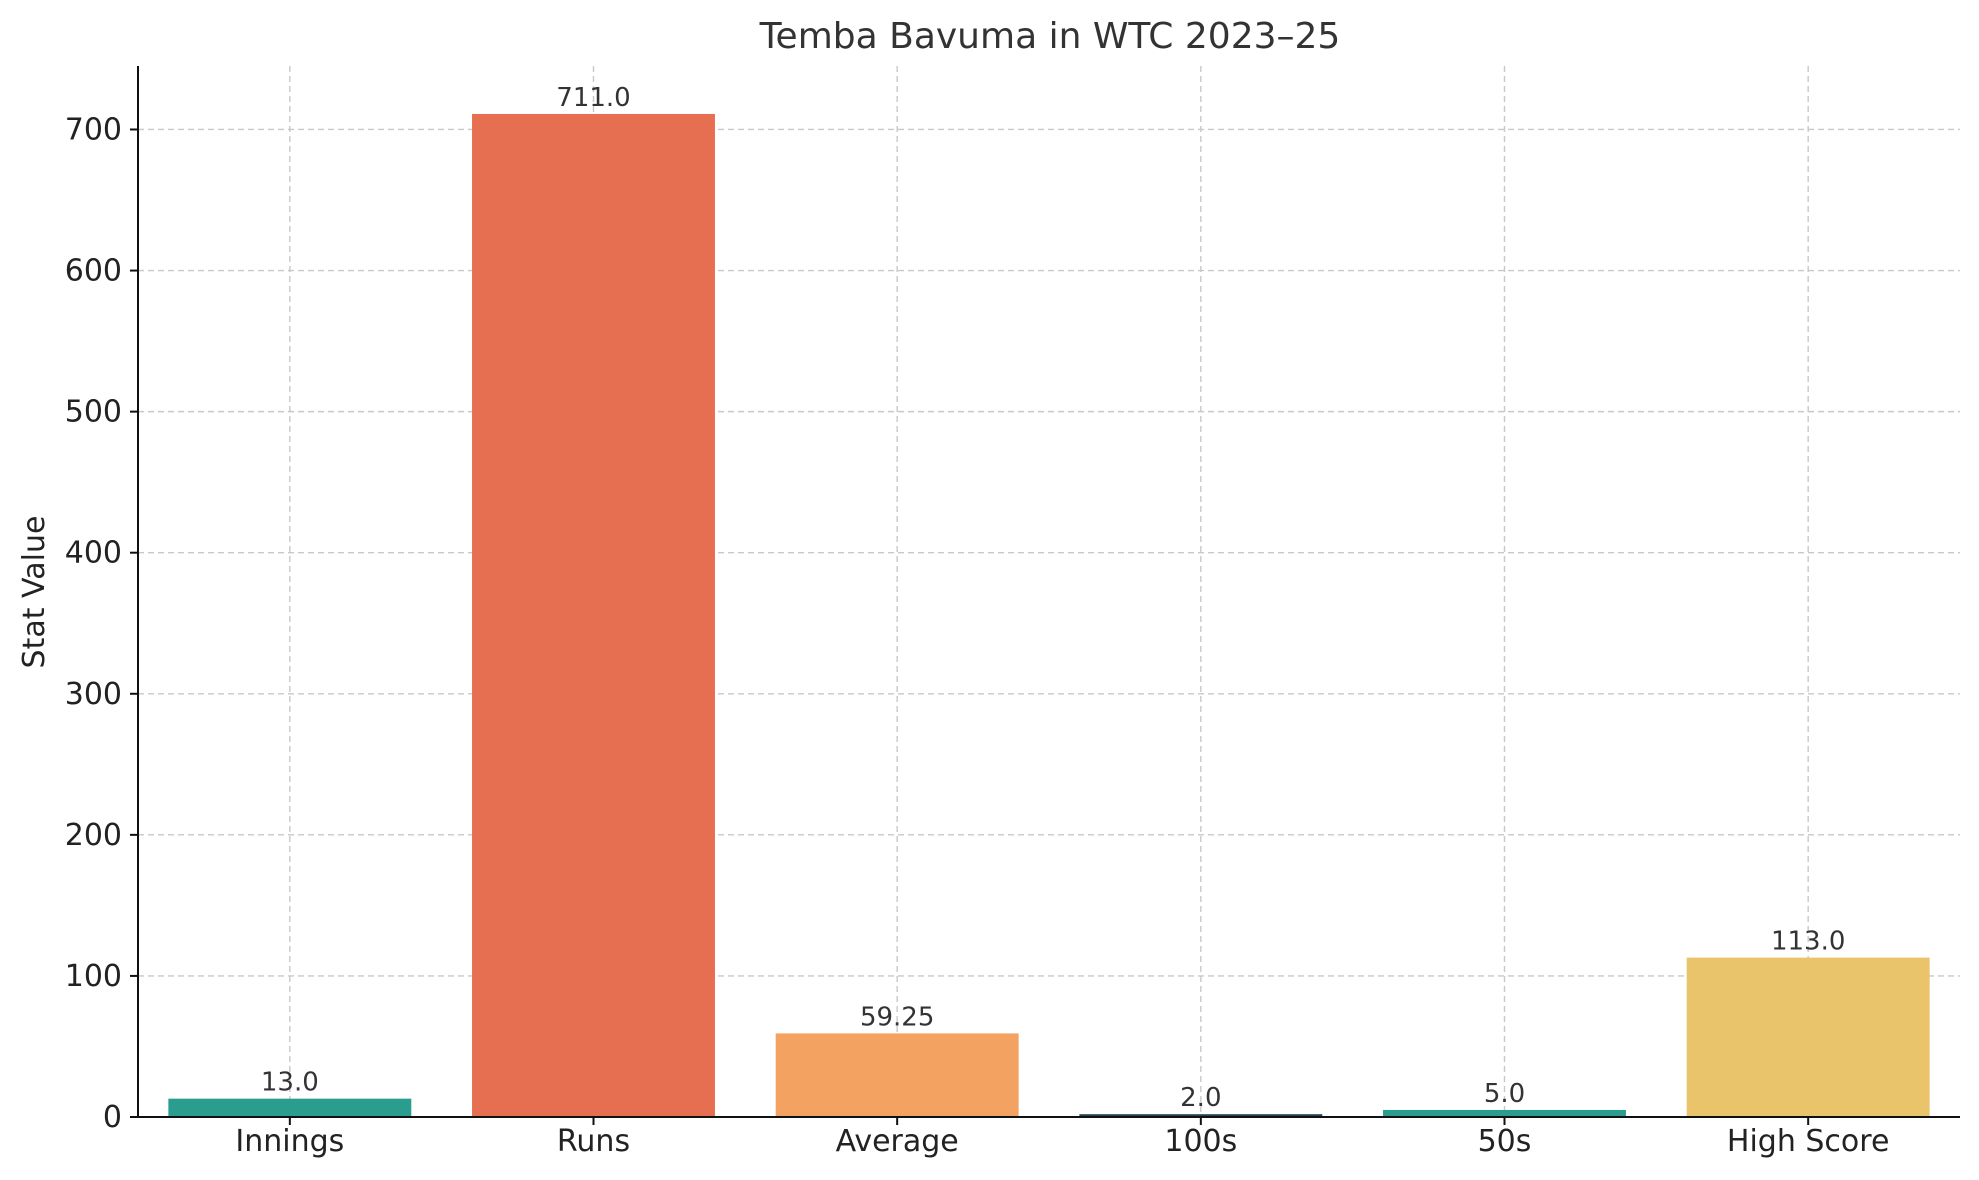 This screenshot has width=1979, height=1180. I want to click on bar-value-label: 113.0, so click(1808, 942).